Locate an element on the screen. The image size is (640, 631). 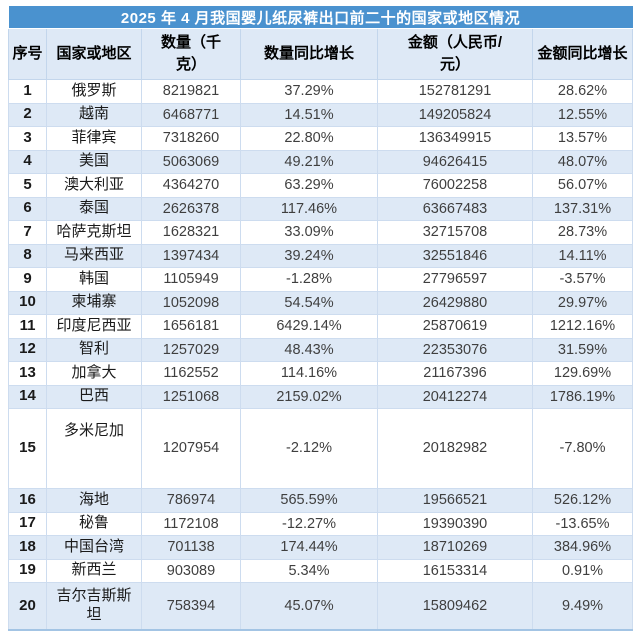
quantity-yoy-cell: 54.54% is located at coordinates (309, 302).